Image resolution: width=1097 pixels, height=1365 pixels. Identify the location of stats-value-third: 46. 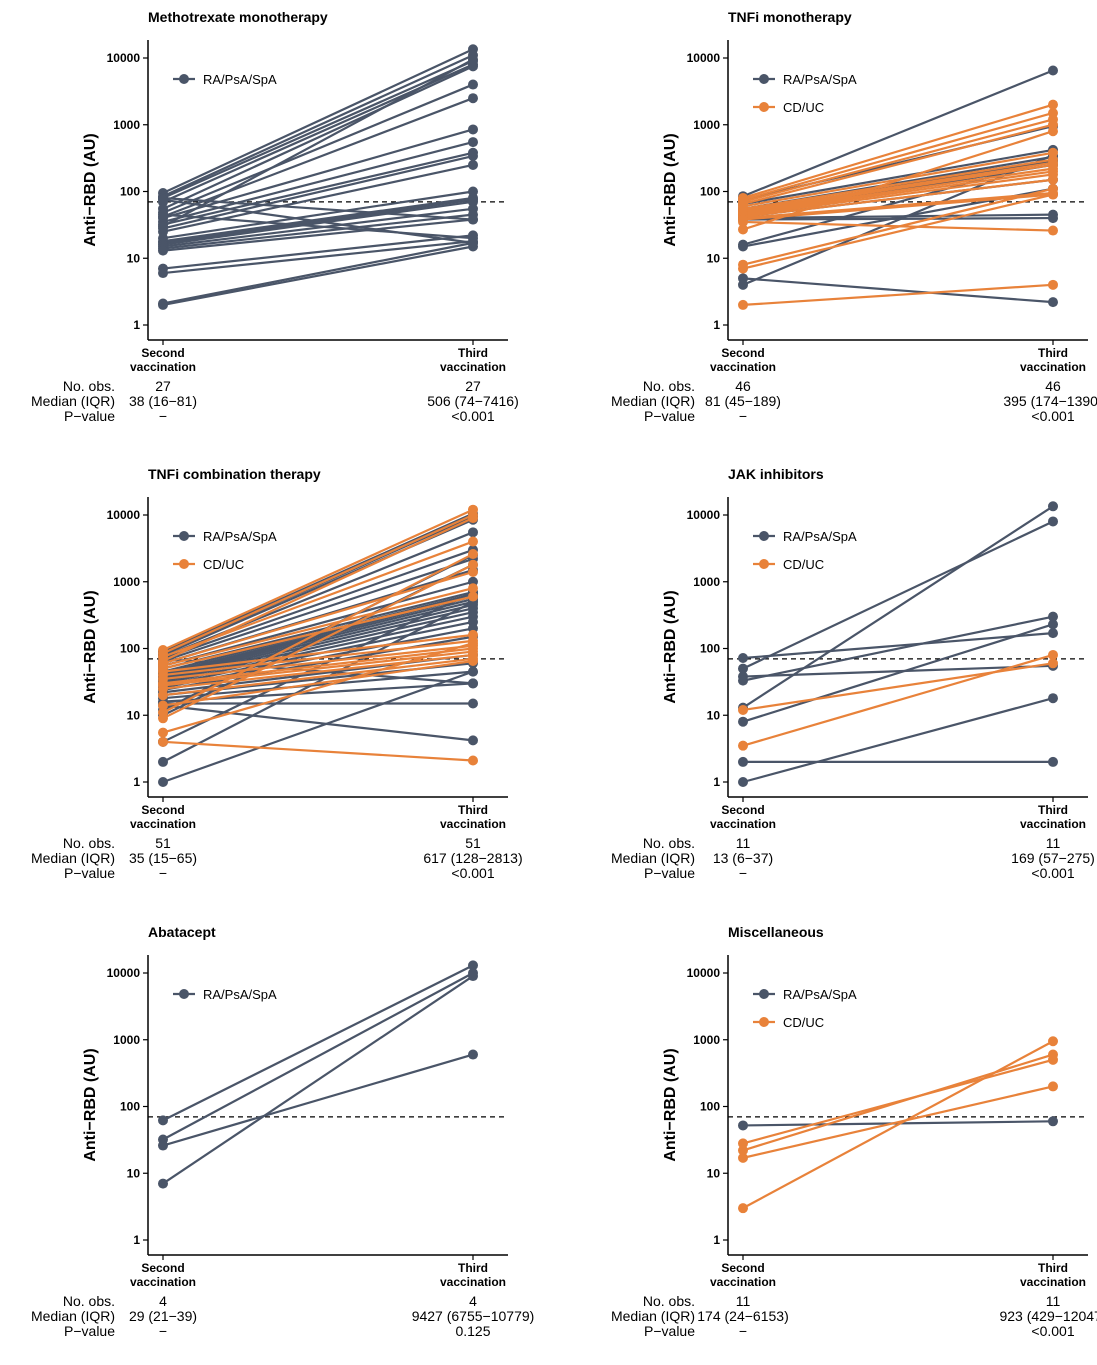
(1053, 386).